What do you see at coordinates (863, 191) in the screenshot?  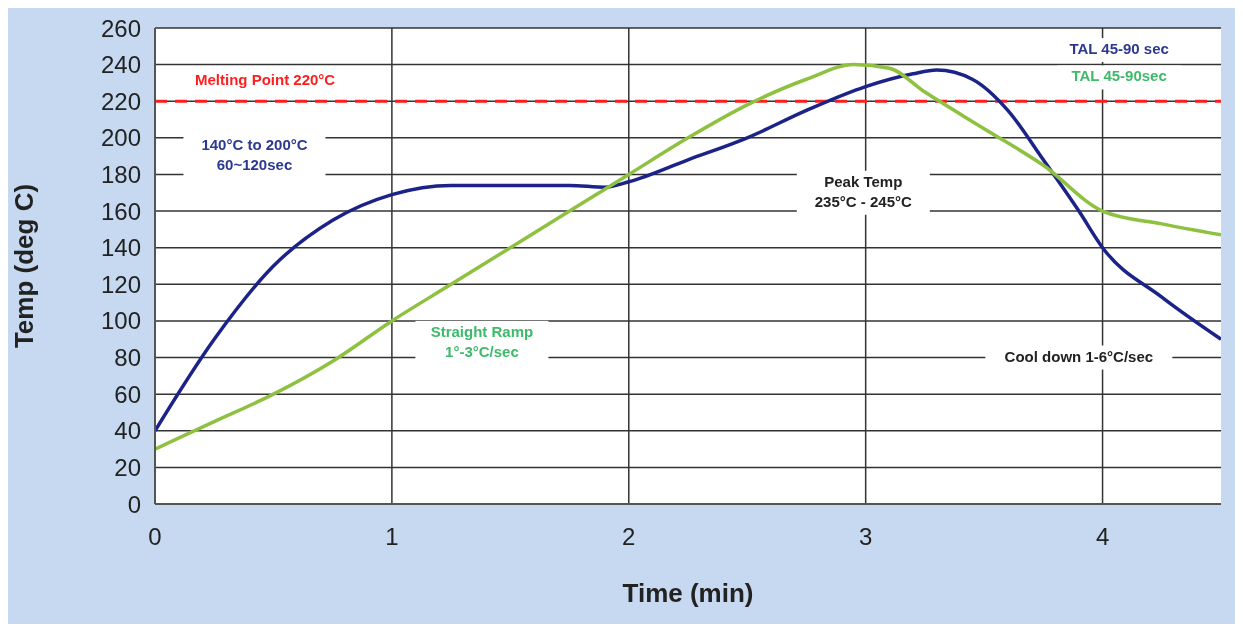 I see `annotation: Peak Temp 235°C - 245°C` at bounding box center [863, 191].